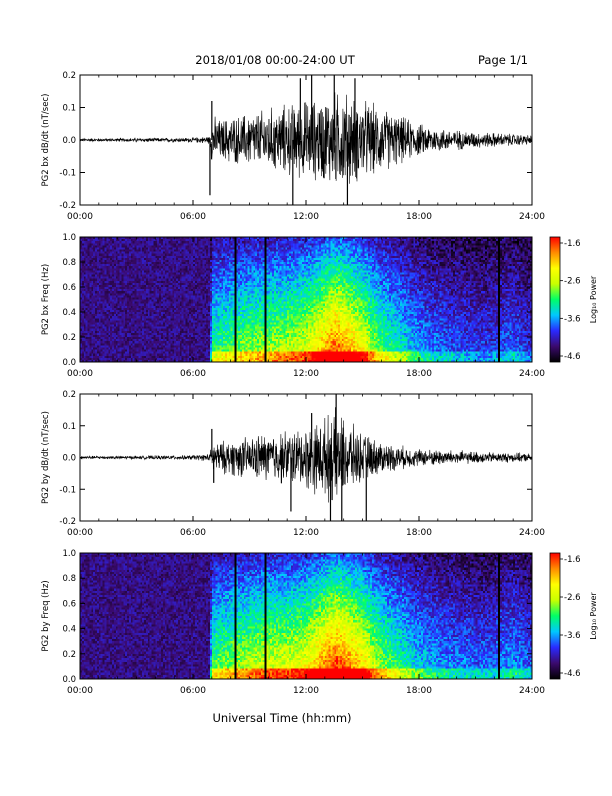 The width and height of the screenshot is (612, 796). What do you see at coordinates (46, 299) in the screenshot?
I see `y-axis-label: PG2 bx Freq (Hz)` at bounding box center [46, 299].